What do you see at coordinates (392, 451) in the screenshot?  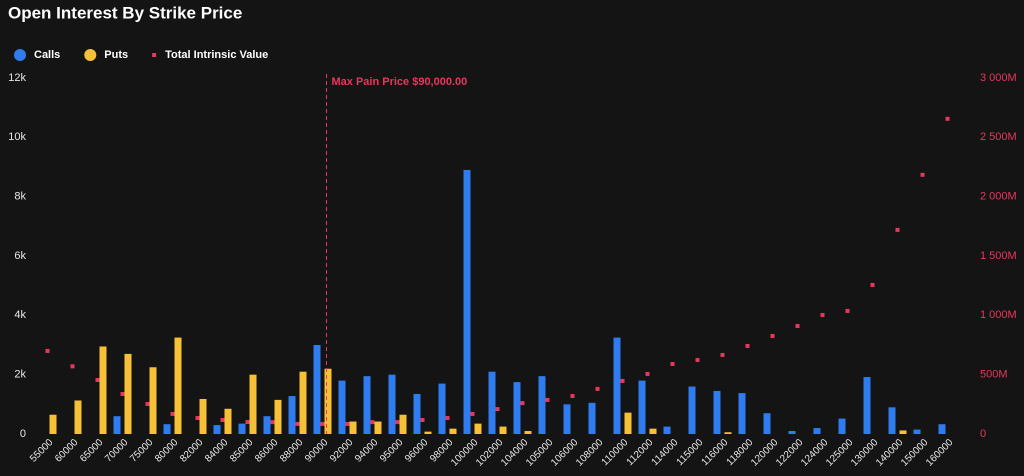 I see `x-tick-label: 95000` at bounding box center [392, 451].